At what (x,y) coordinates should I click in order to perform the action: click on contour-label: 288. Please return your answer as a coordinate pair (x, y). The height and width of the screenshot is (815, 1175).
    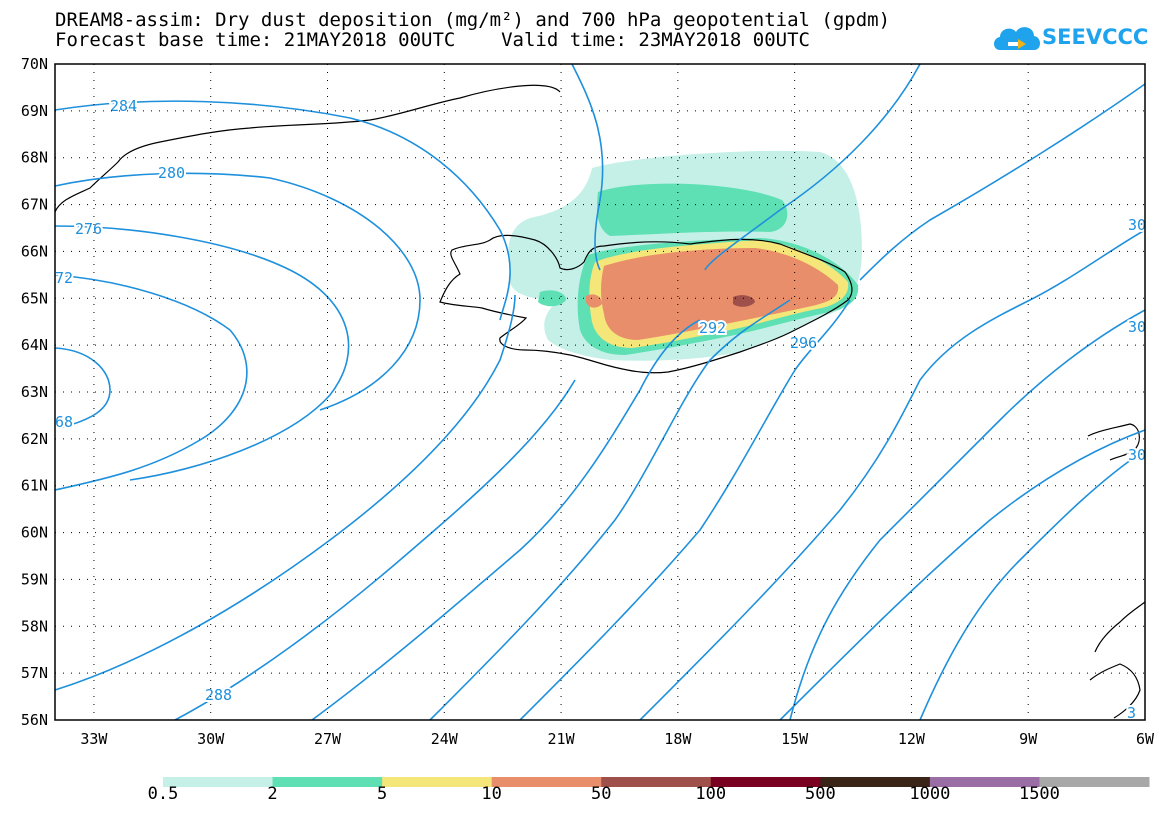
    Looking at the image, I should click on (218, 695).